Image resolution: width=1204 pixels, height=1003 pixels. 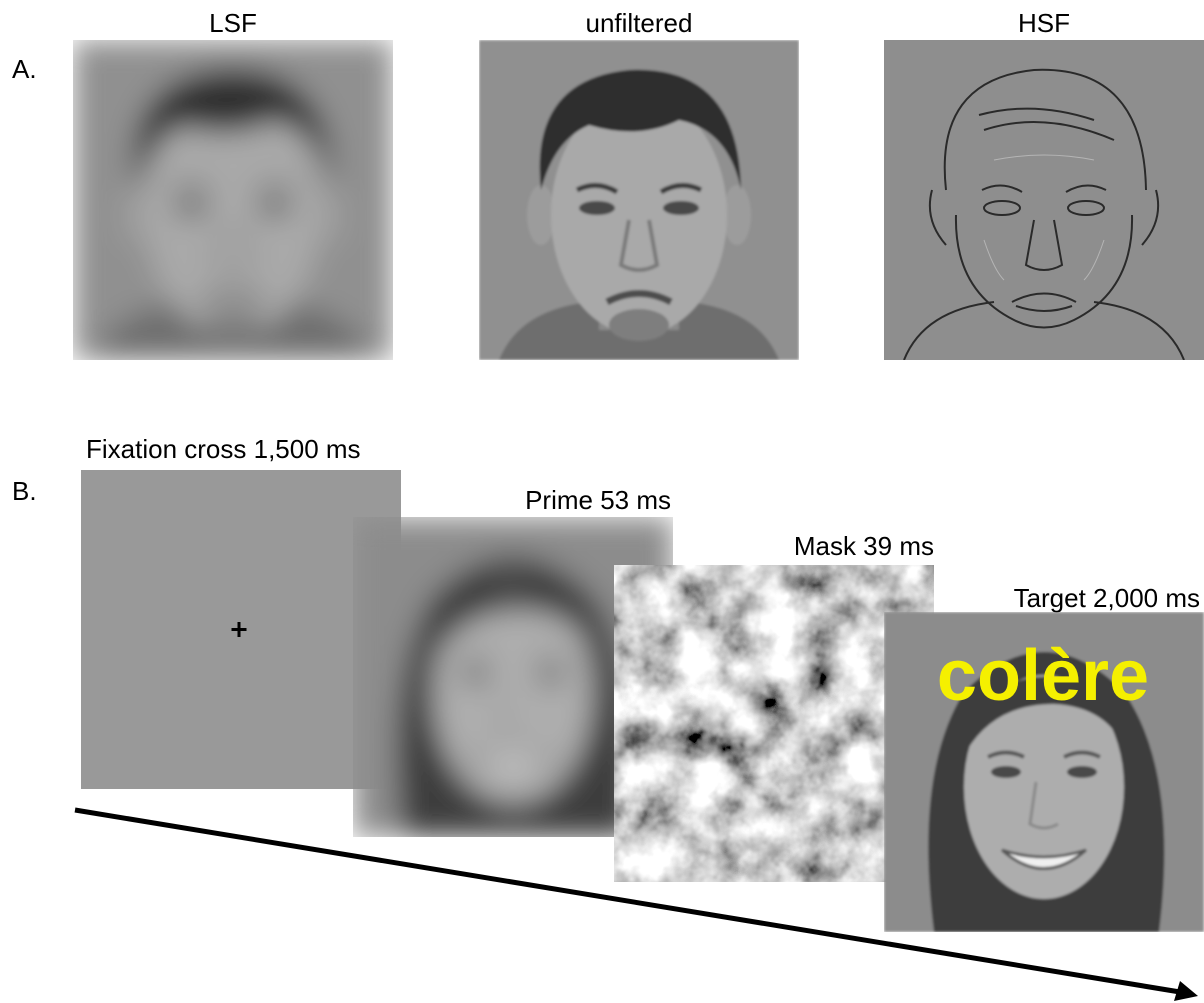 What do you see at coordinates (864, 546) in the screenshot?
I see `step-label: Mask 39 ms` at bounding box center [864, 546].